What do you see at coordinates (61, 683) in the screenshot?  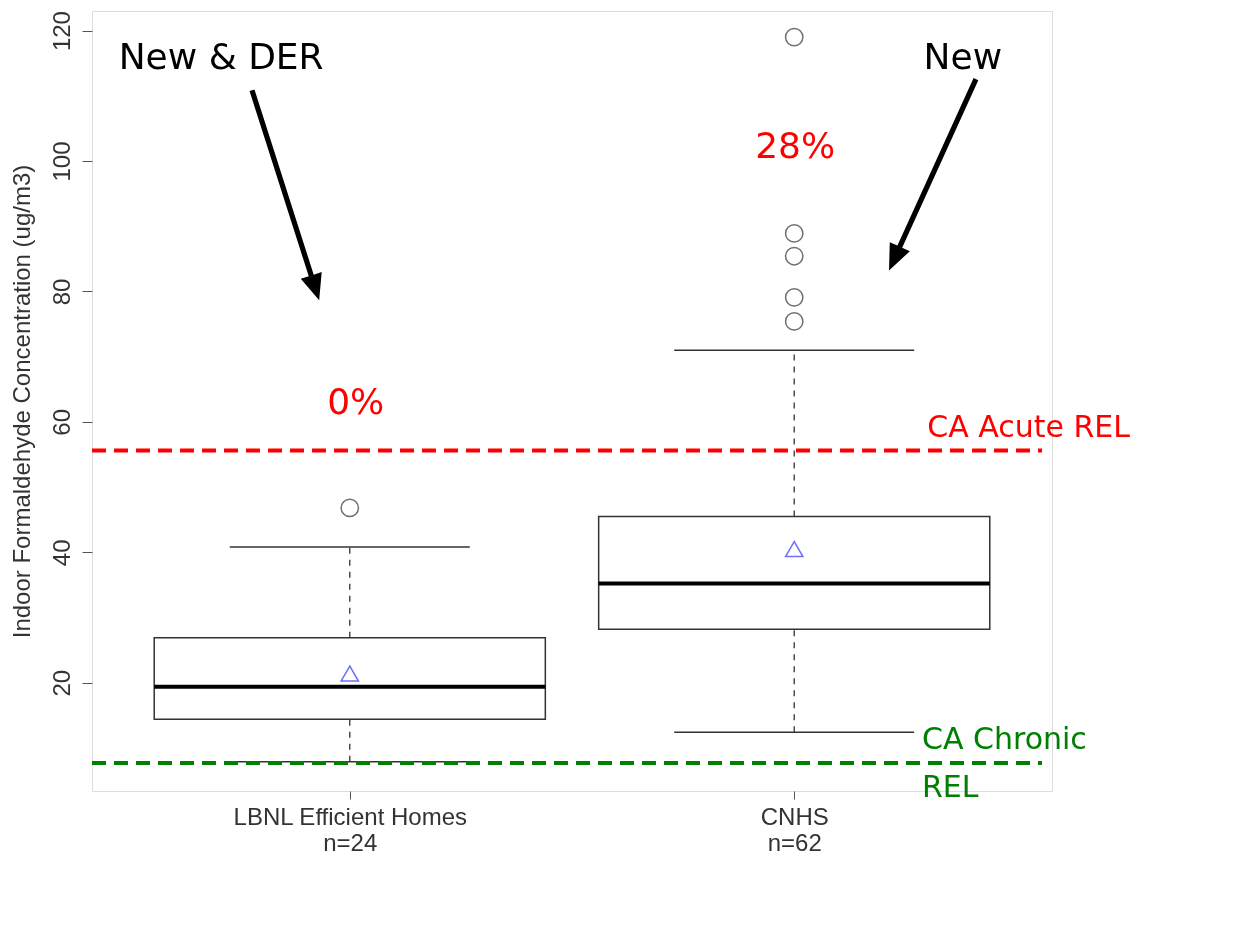 I see `y-tick-label: 20` at bounding box center [61, 683].